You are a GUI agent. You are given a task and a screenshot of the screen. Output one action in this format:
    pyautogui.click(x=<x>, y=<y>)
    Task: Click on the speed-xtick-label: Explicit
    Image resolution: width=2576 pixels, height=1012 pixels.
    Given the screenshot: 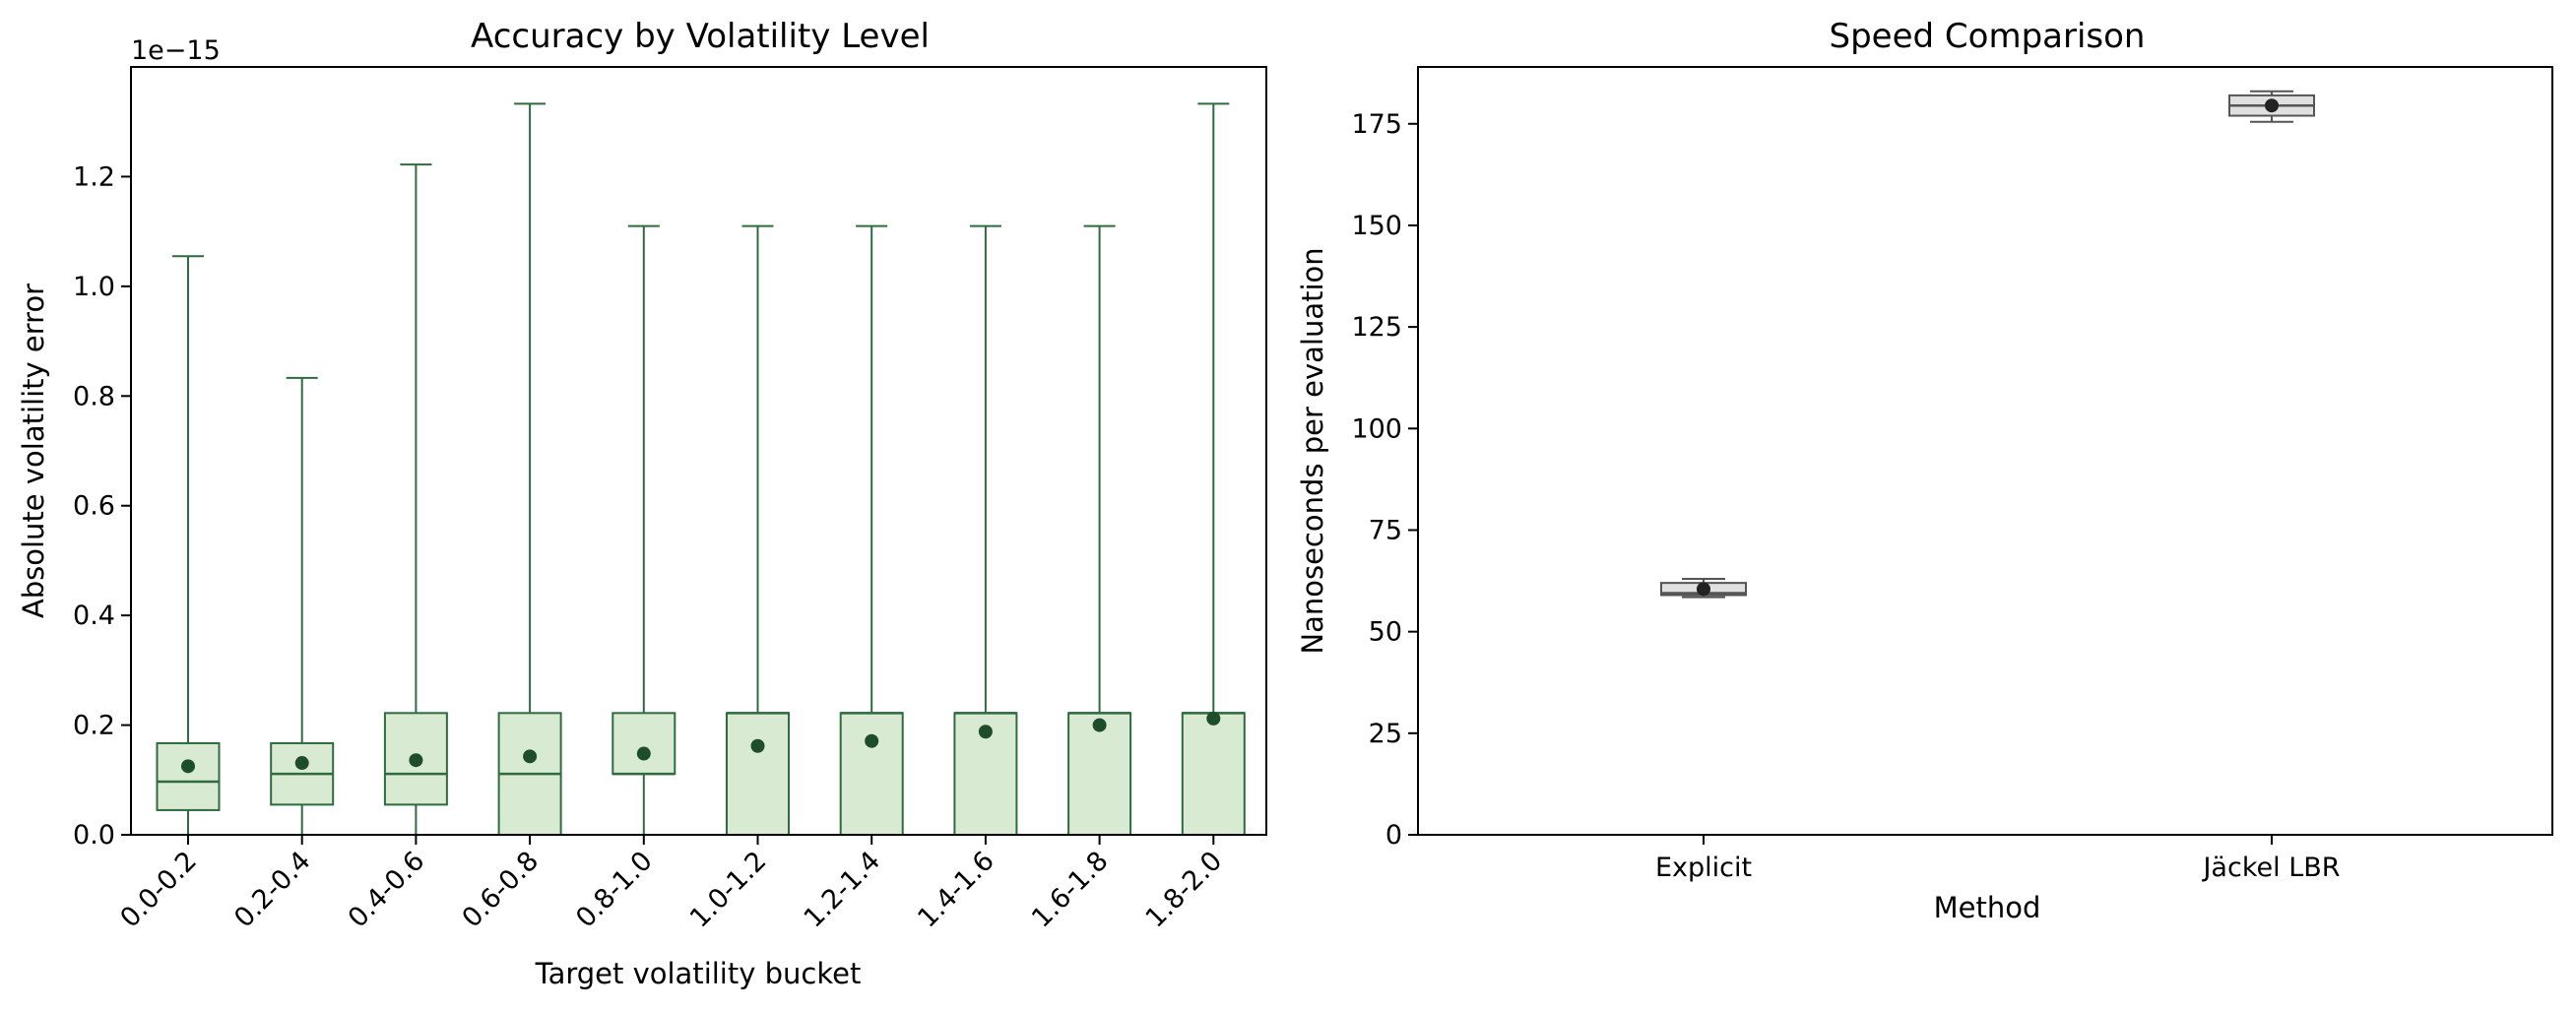 What is the action you would take?
    pyautogui.click(x=1703, y=868)
    